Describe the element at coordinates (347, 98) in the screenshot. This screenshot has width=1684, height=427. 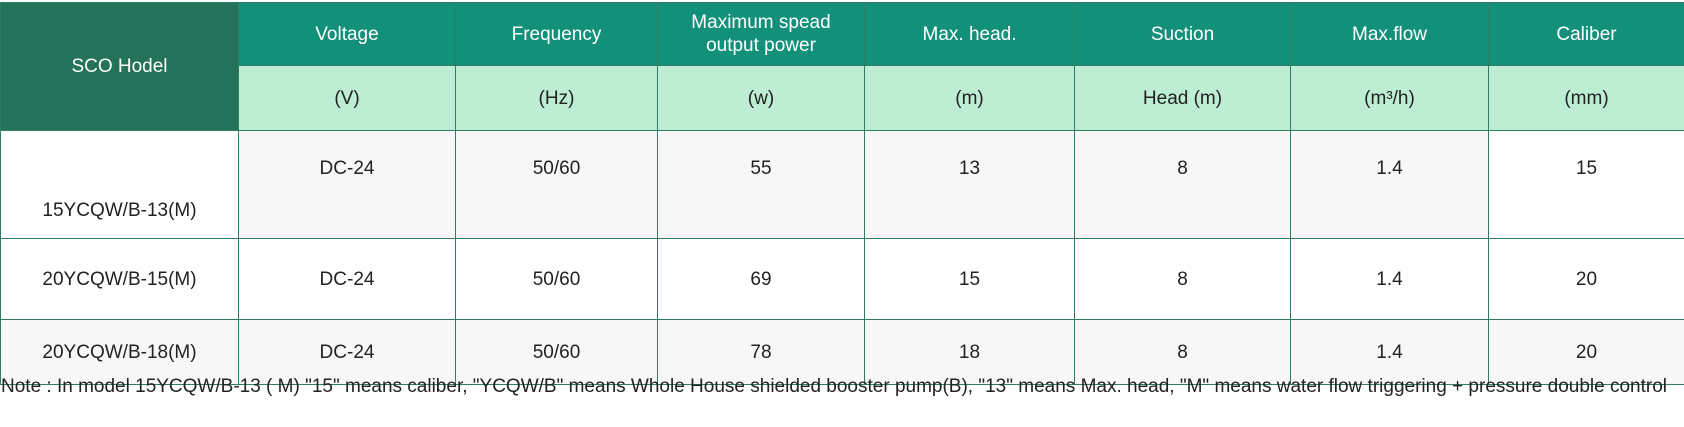
I see `voltage-unit: (V)` at that location.